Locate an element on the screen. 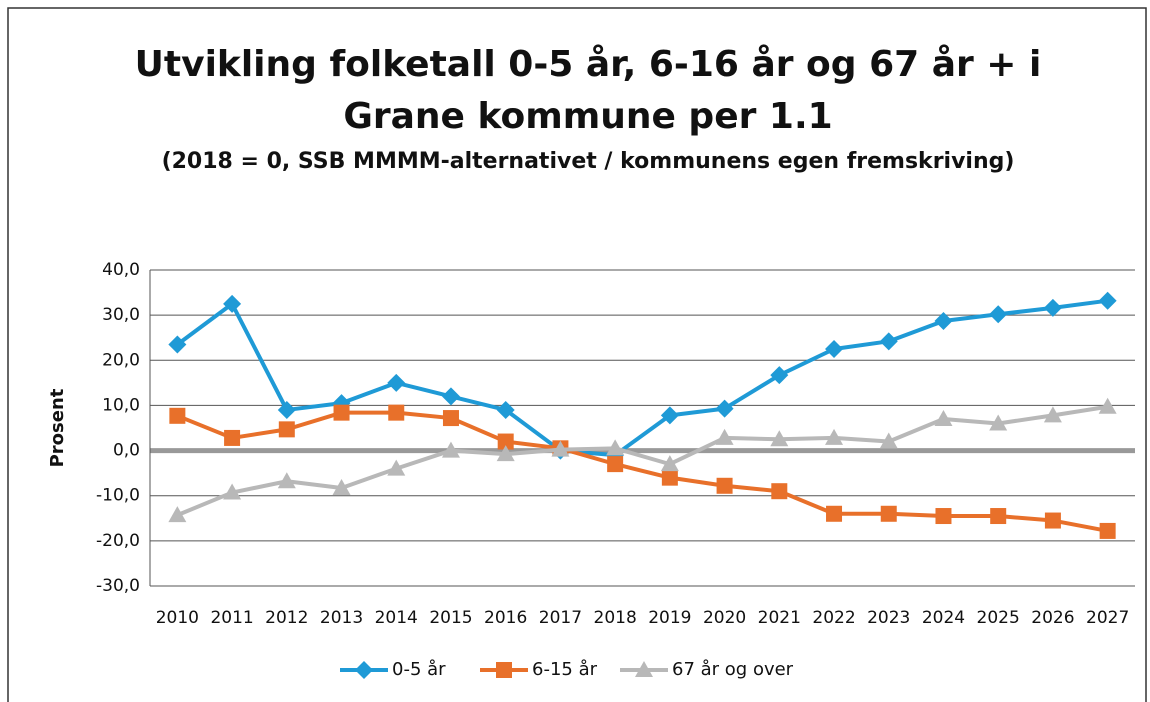 This screenshot has height=702, width=1150. x-tick-label: 2027 is located at coordinates (1107, 618).